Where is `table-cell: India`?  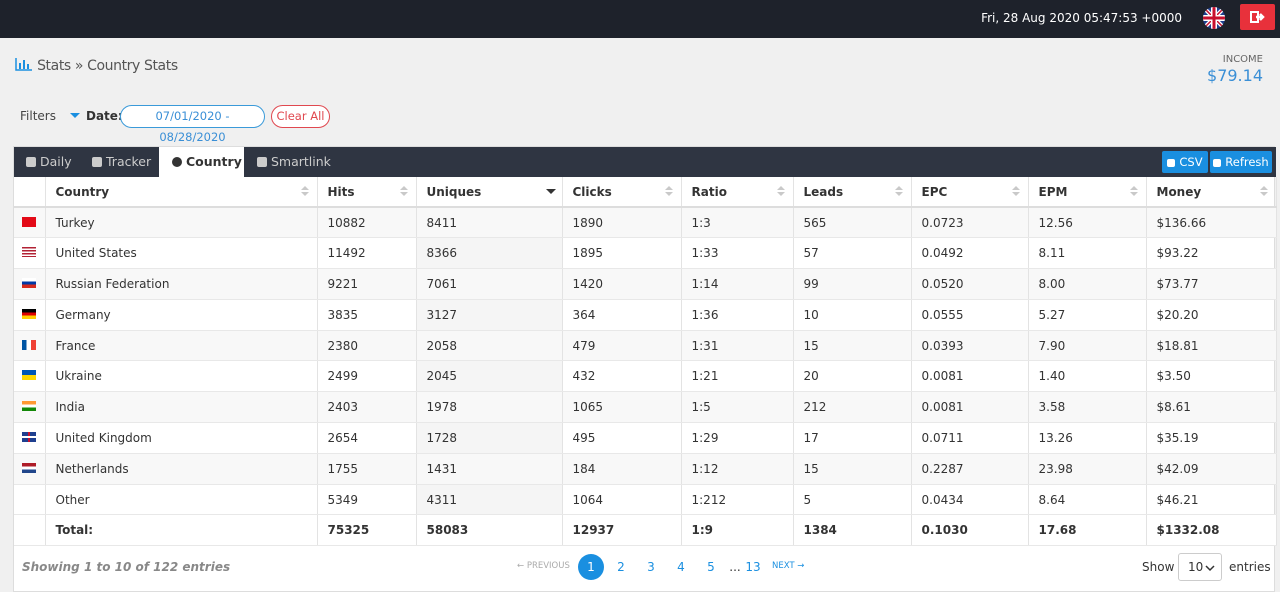 table-cell: India is located at coordinates (181, 407).